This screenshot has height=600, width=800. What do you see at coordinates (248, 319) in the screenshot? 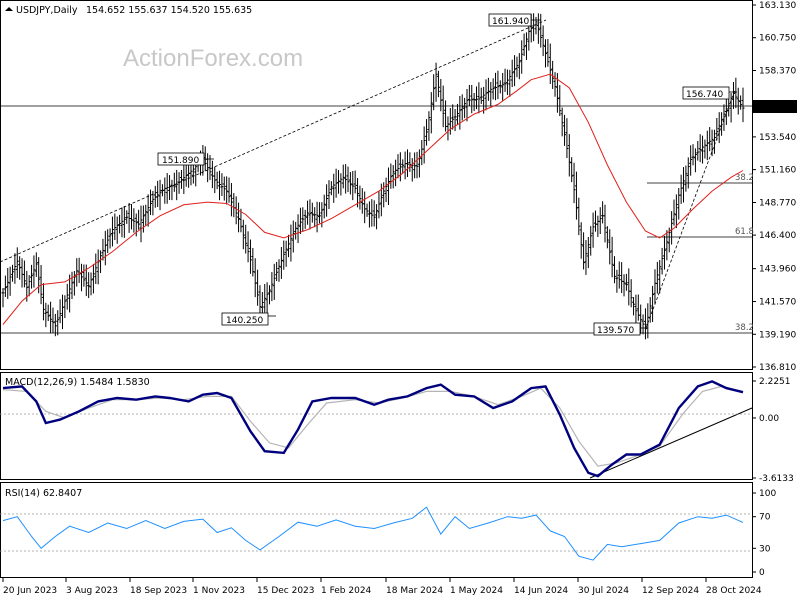
I see `callout-140250: 140.250` at bounding box center [248, 319].